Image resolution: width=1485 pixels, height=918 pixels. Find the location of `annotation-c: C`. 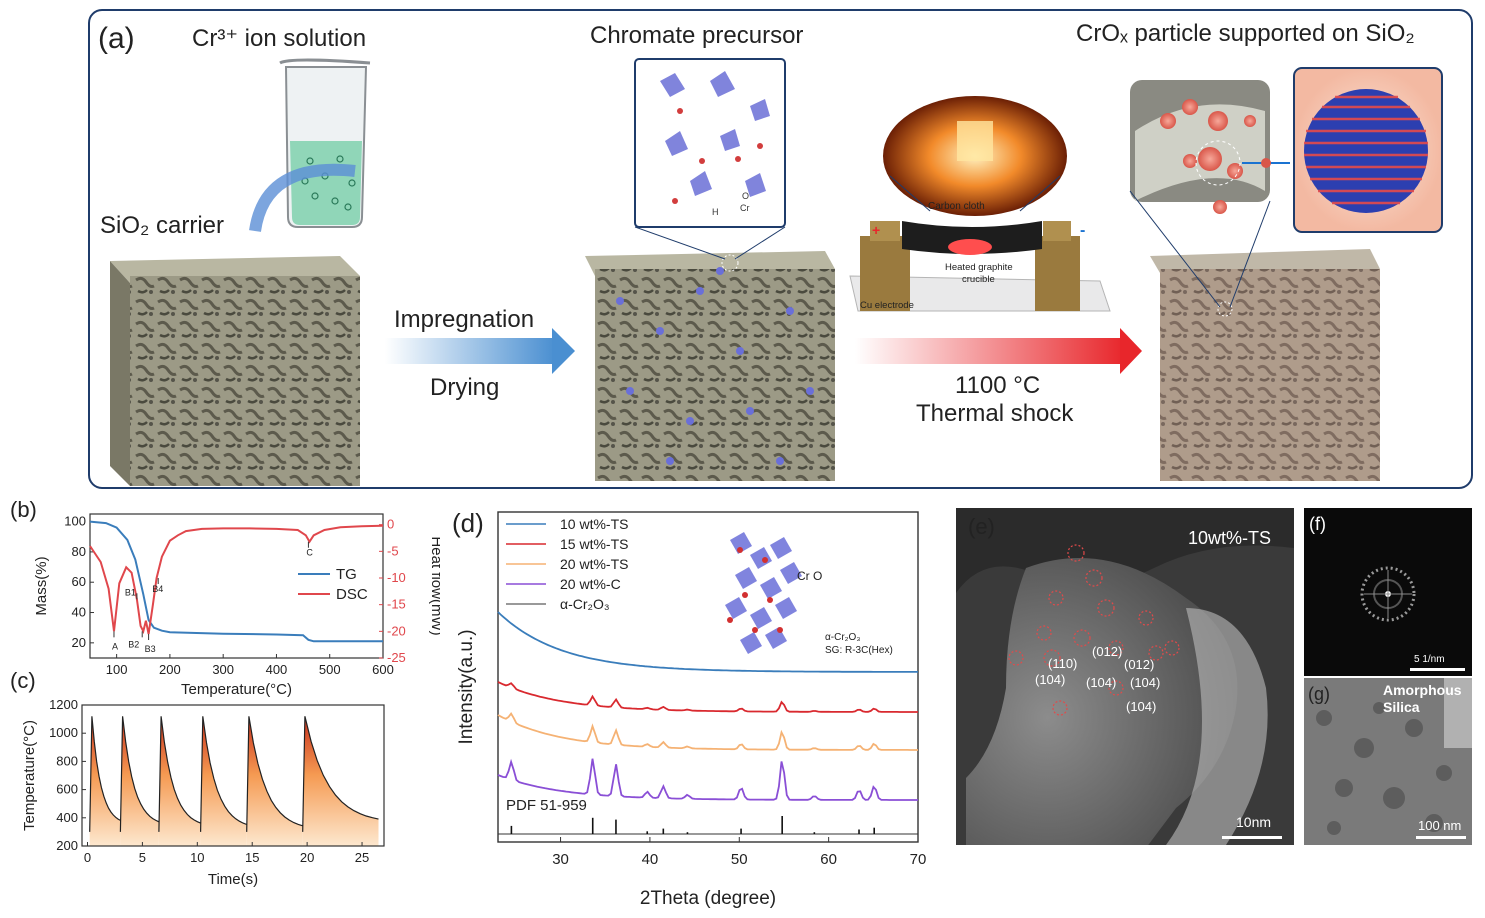

annotation-c: C is located at coordinates (309, 553).